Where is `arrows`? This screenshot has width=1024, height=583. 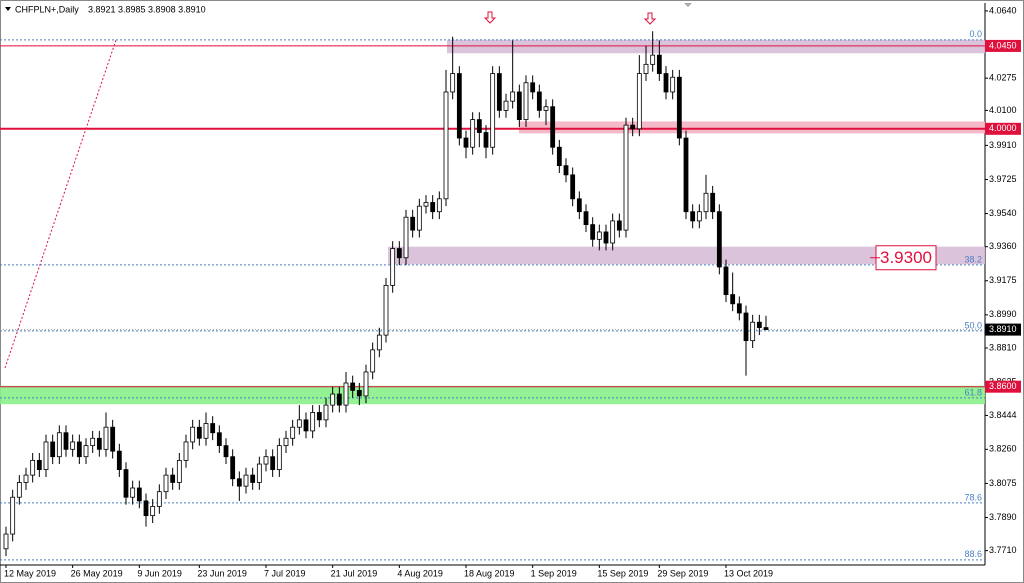
arrows is located at coordinates (570, 18).